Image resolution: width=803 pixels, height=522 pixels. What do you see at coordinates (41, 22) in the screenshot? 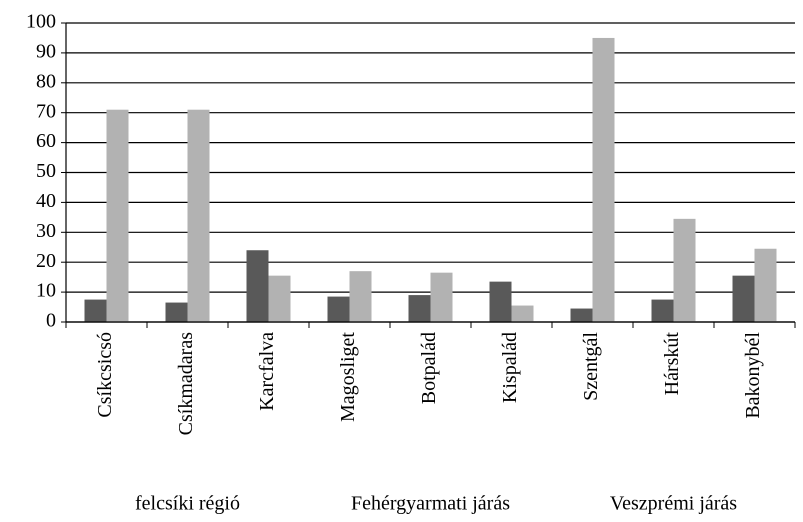
I see `y-tick-label: 100` at bounding box center [41, 22].